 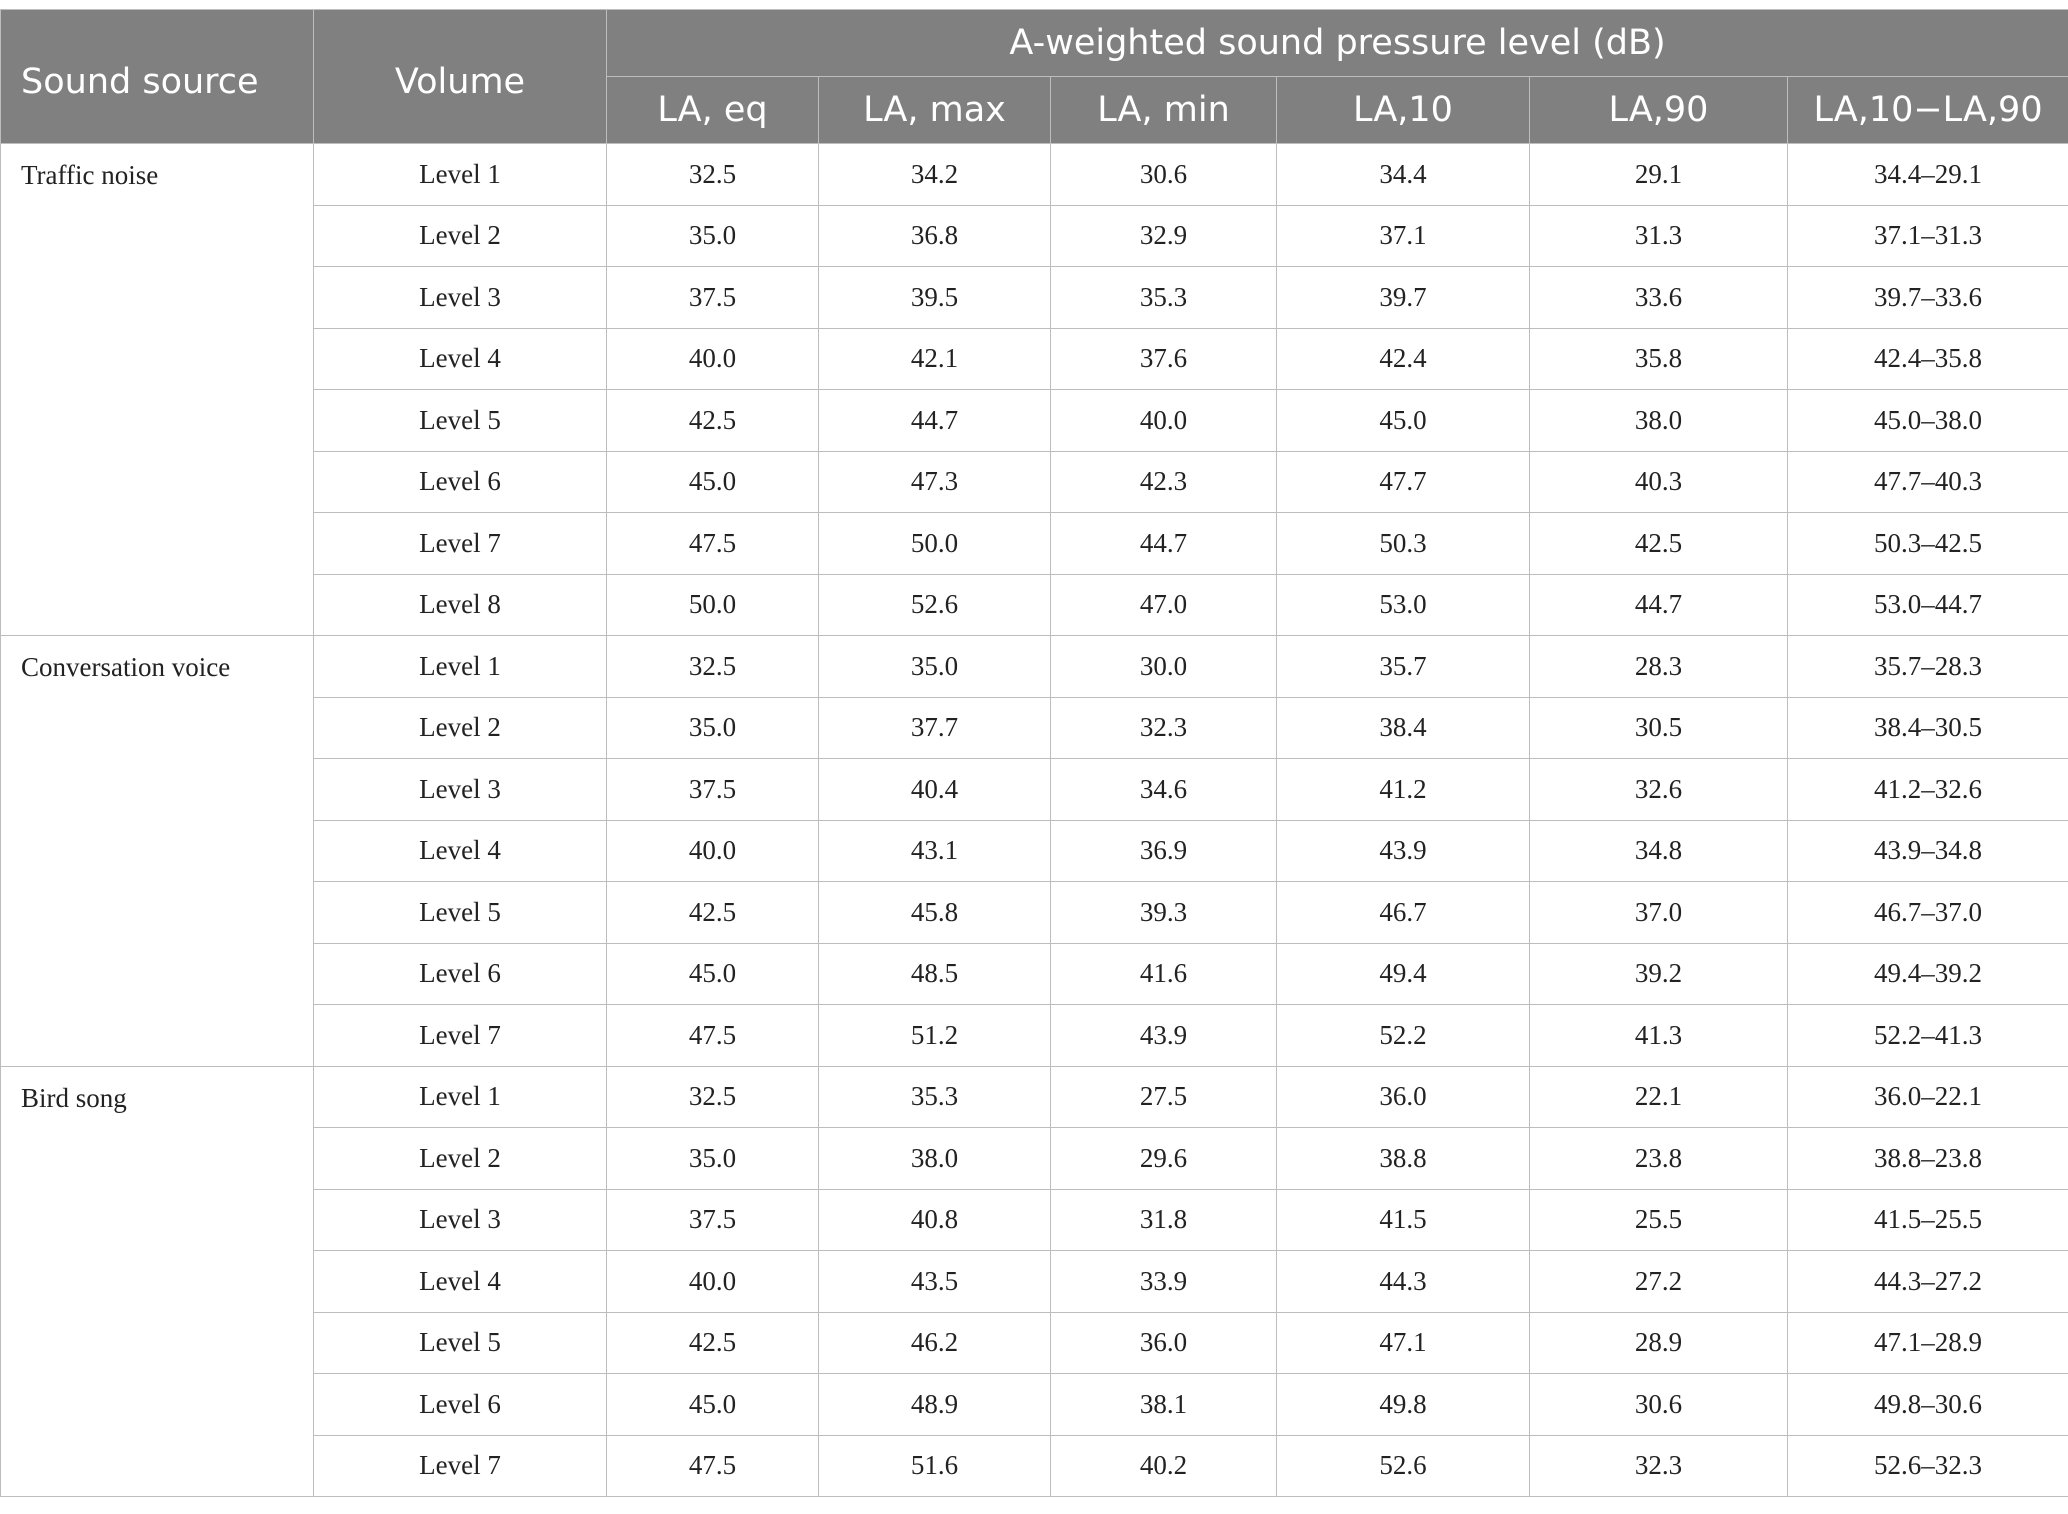 I want to click on header-sound-source: Sound source, so click(x=157, y=76).